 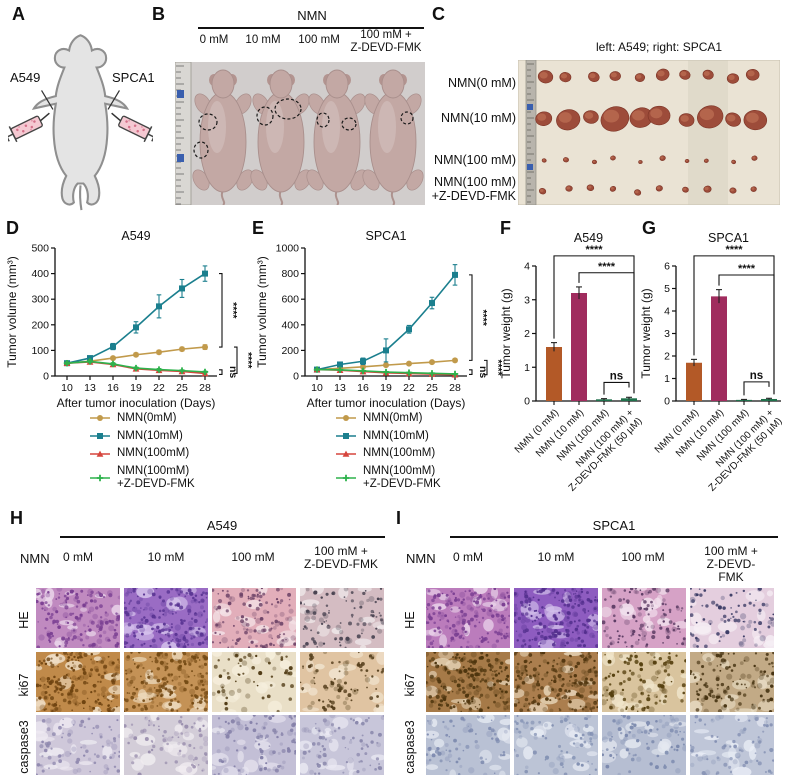 I want to click on legend-item-d-0: NMN(0mM), so click(x=141, y=418).